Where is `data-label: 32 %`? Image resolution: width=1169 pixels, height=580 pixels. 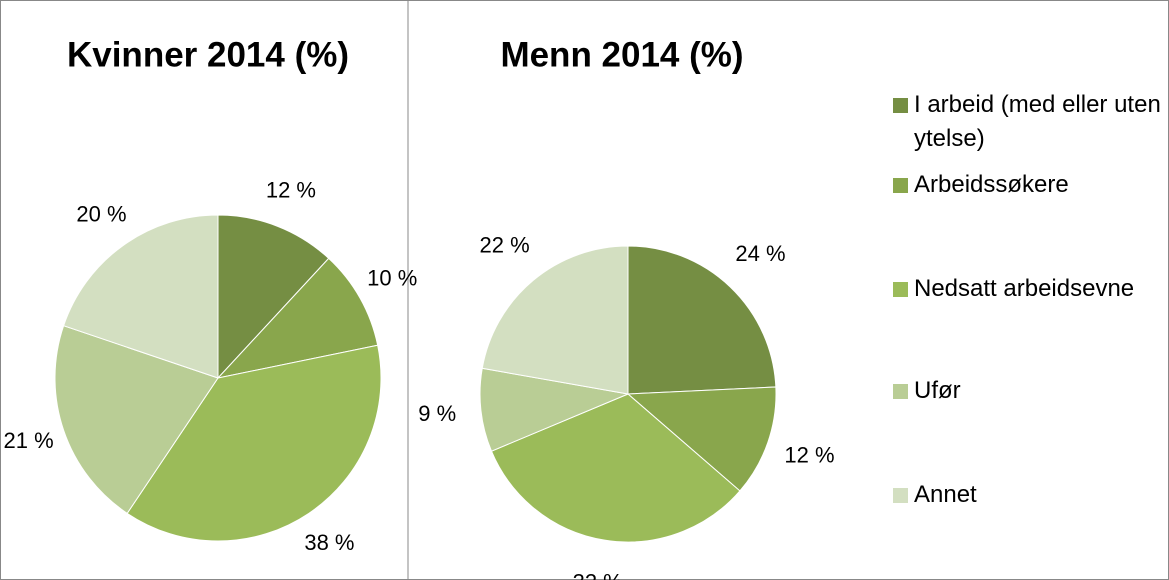
data-label: 32 % is located at coordinates (598, 574).